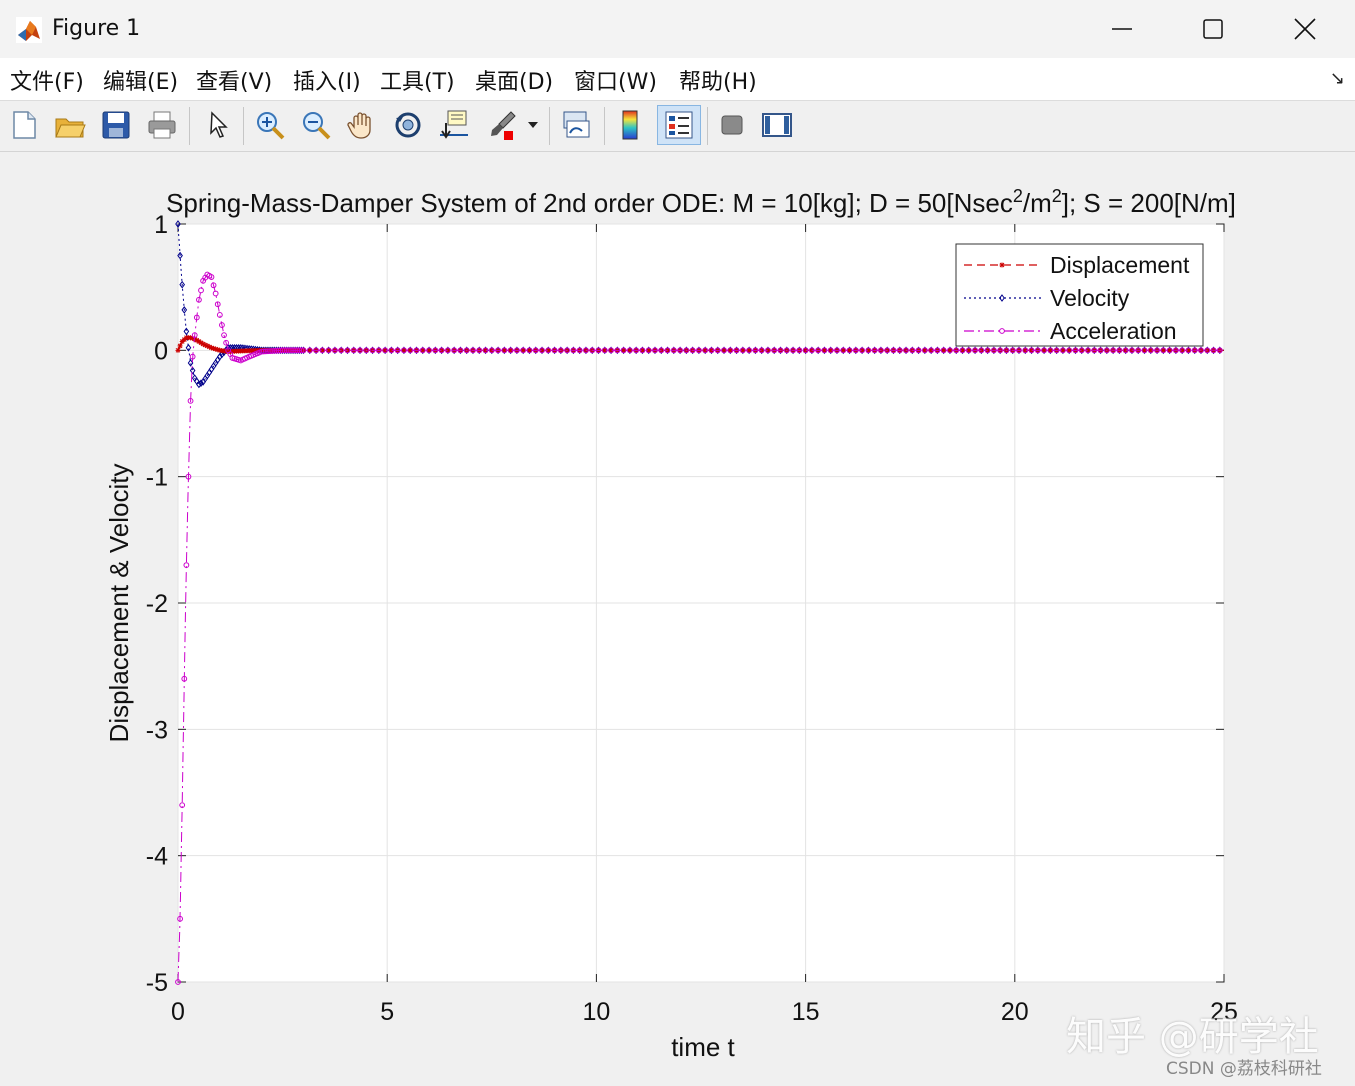 The image size is (1355, 1086). I want to click on save-button, so click(116, 125).